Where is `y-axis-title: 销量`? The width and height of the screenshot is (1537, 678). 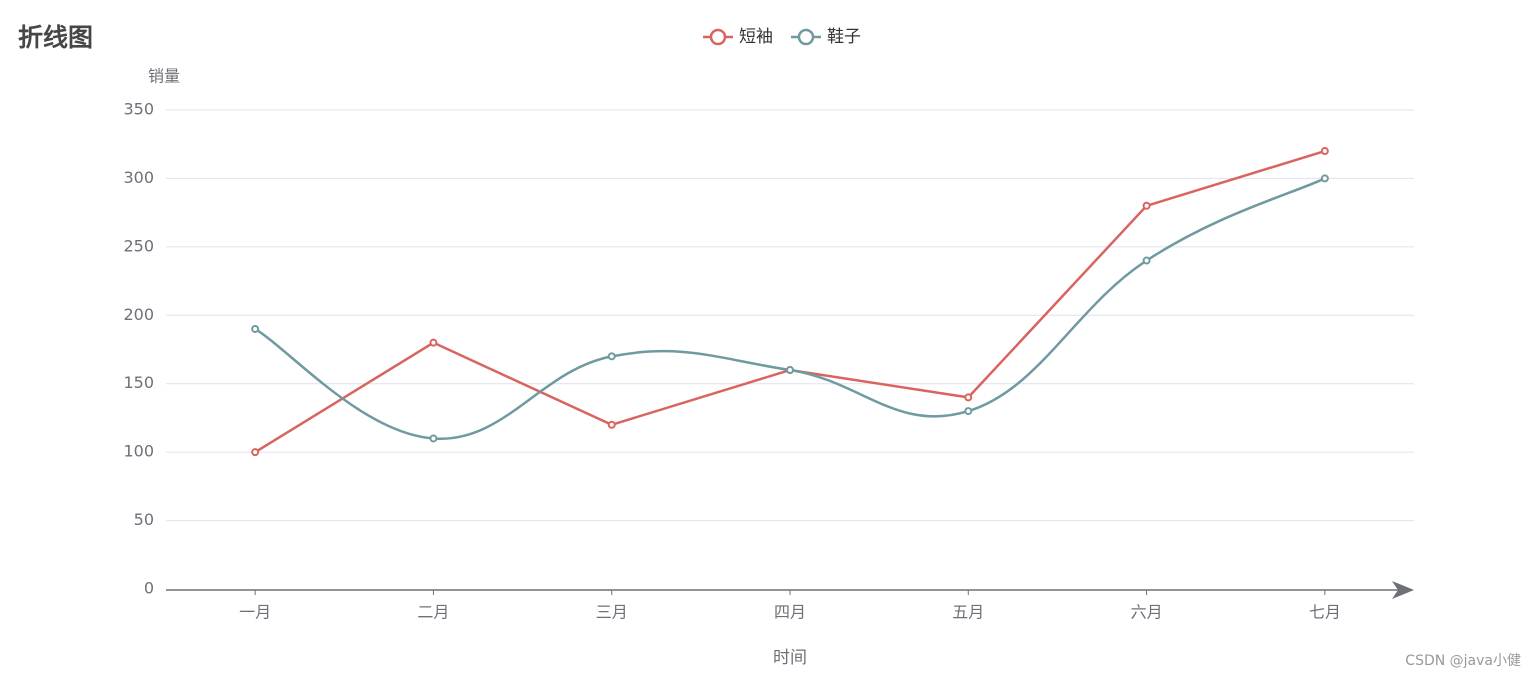
y-axis-title: 销量 is located at coordinates (164, 76).